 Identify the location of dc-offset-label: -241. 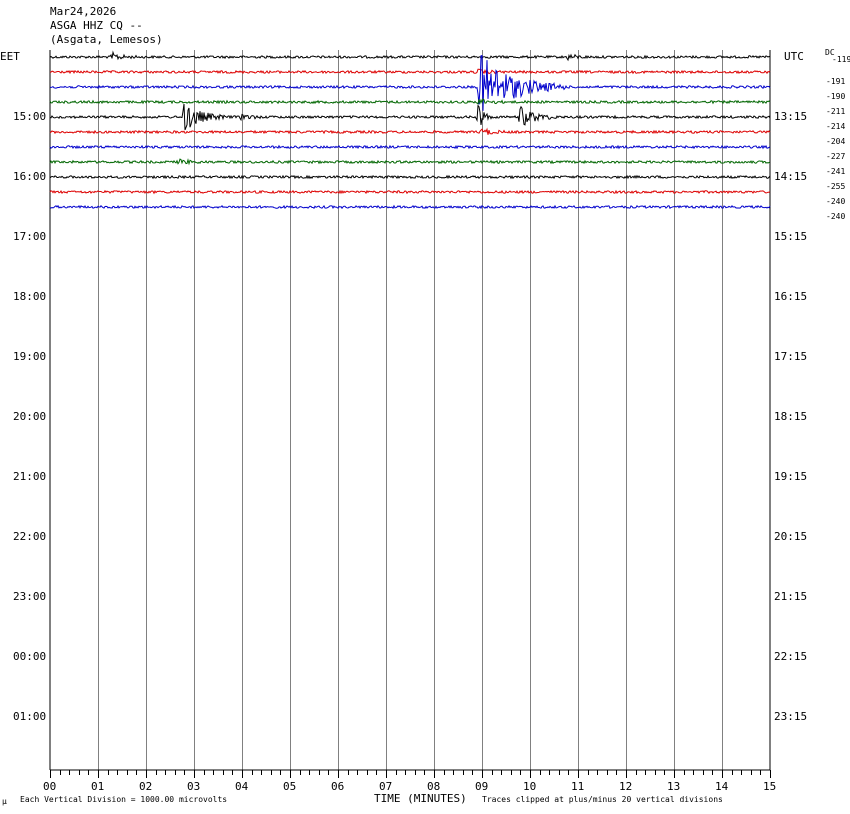
(836, 171).